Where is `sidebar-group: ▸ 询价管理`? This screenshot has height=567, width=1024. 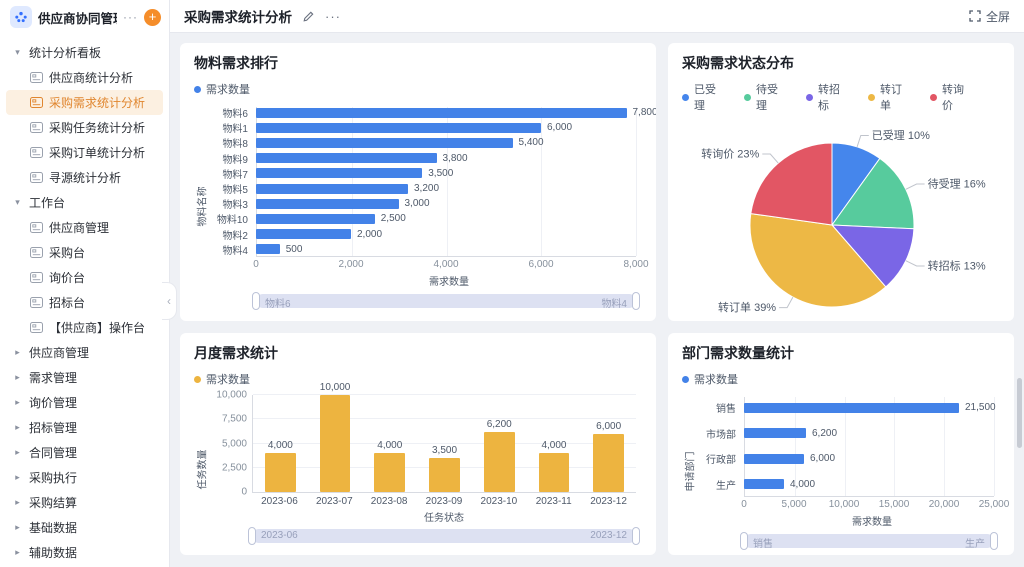
sidebar-group: ▸ 询价管理 is located at coordinates (84, 402).